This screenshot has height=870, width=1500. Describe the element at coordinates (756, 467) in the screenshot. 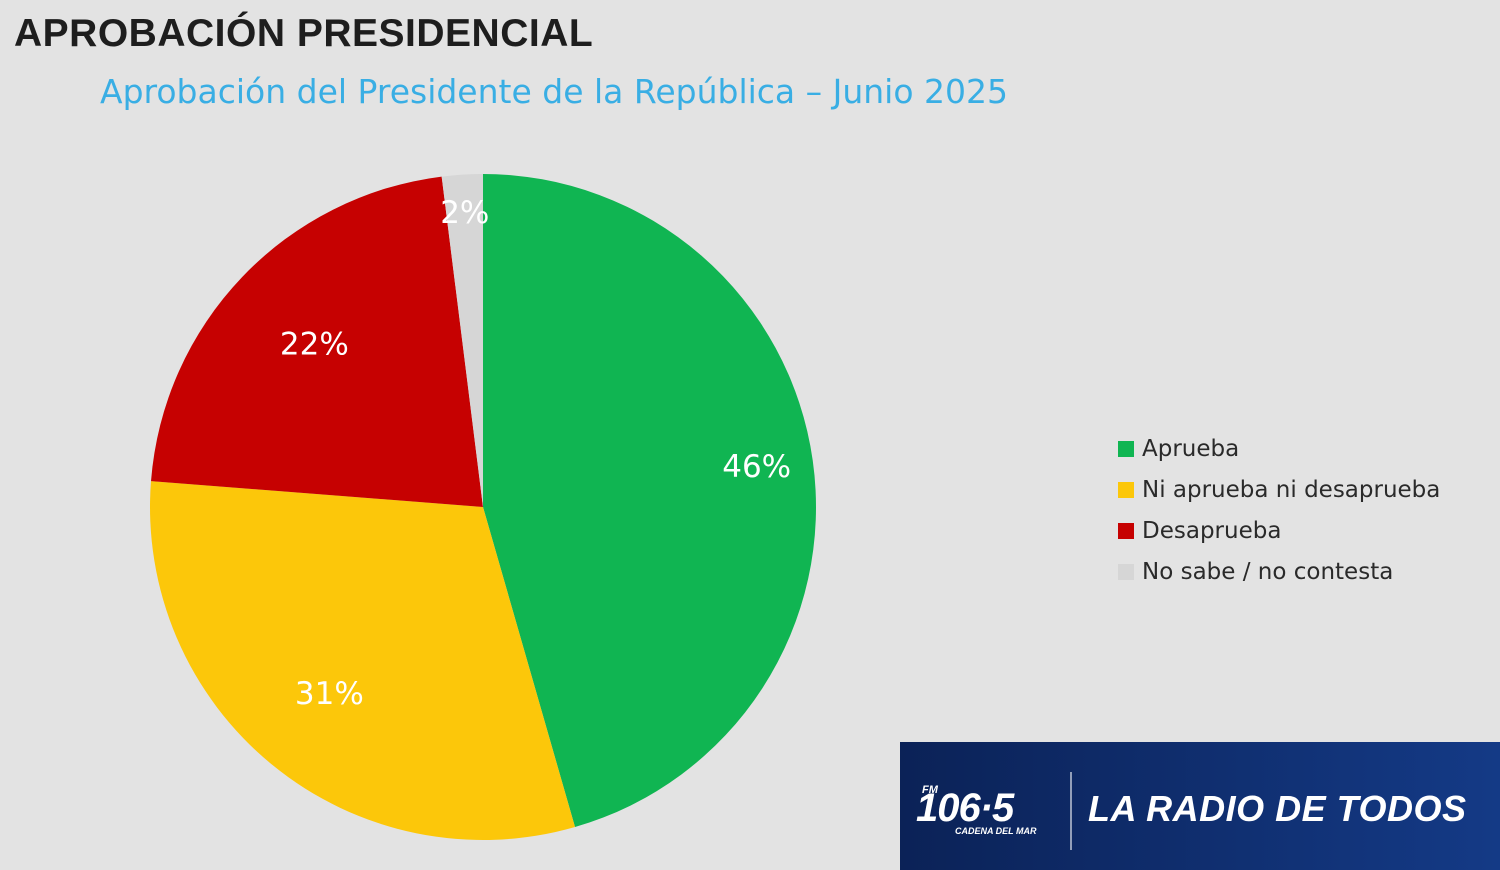

I see `pie-slice-label: 46%` at that location.